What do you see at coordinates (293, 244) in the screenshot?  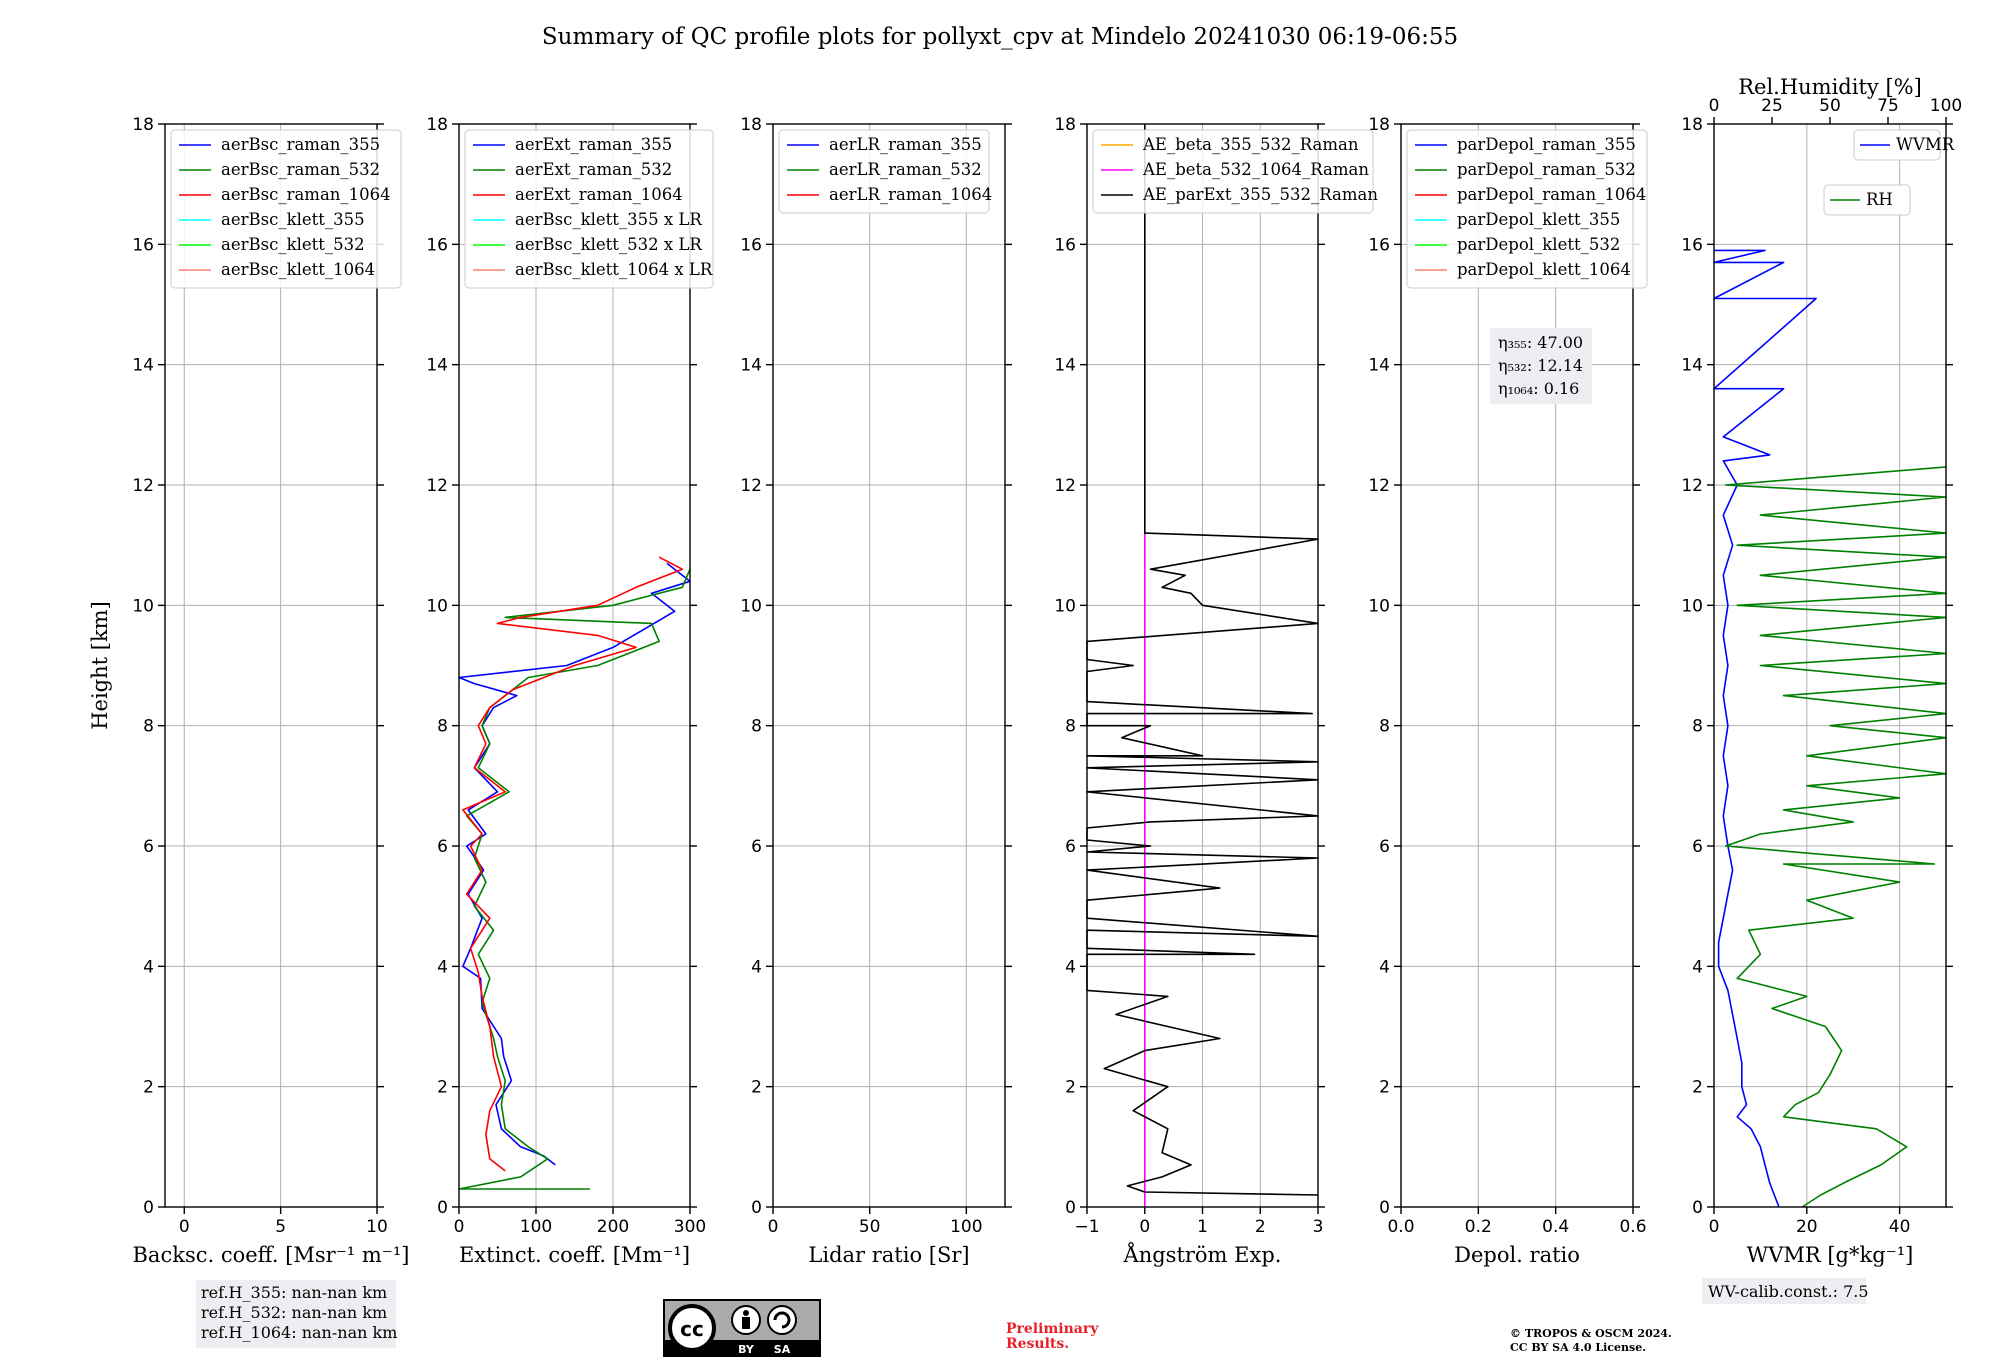 I see `legend-label: aerBsc_klett_532` at bounding box center [293, 244].